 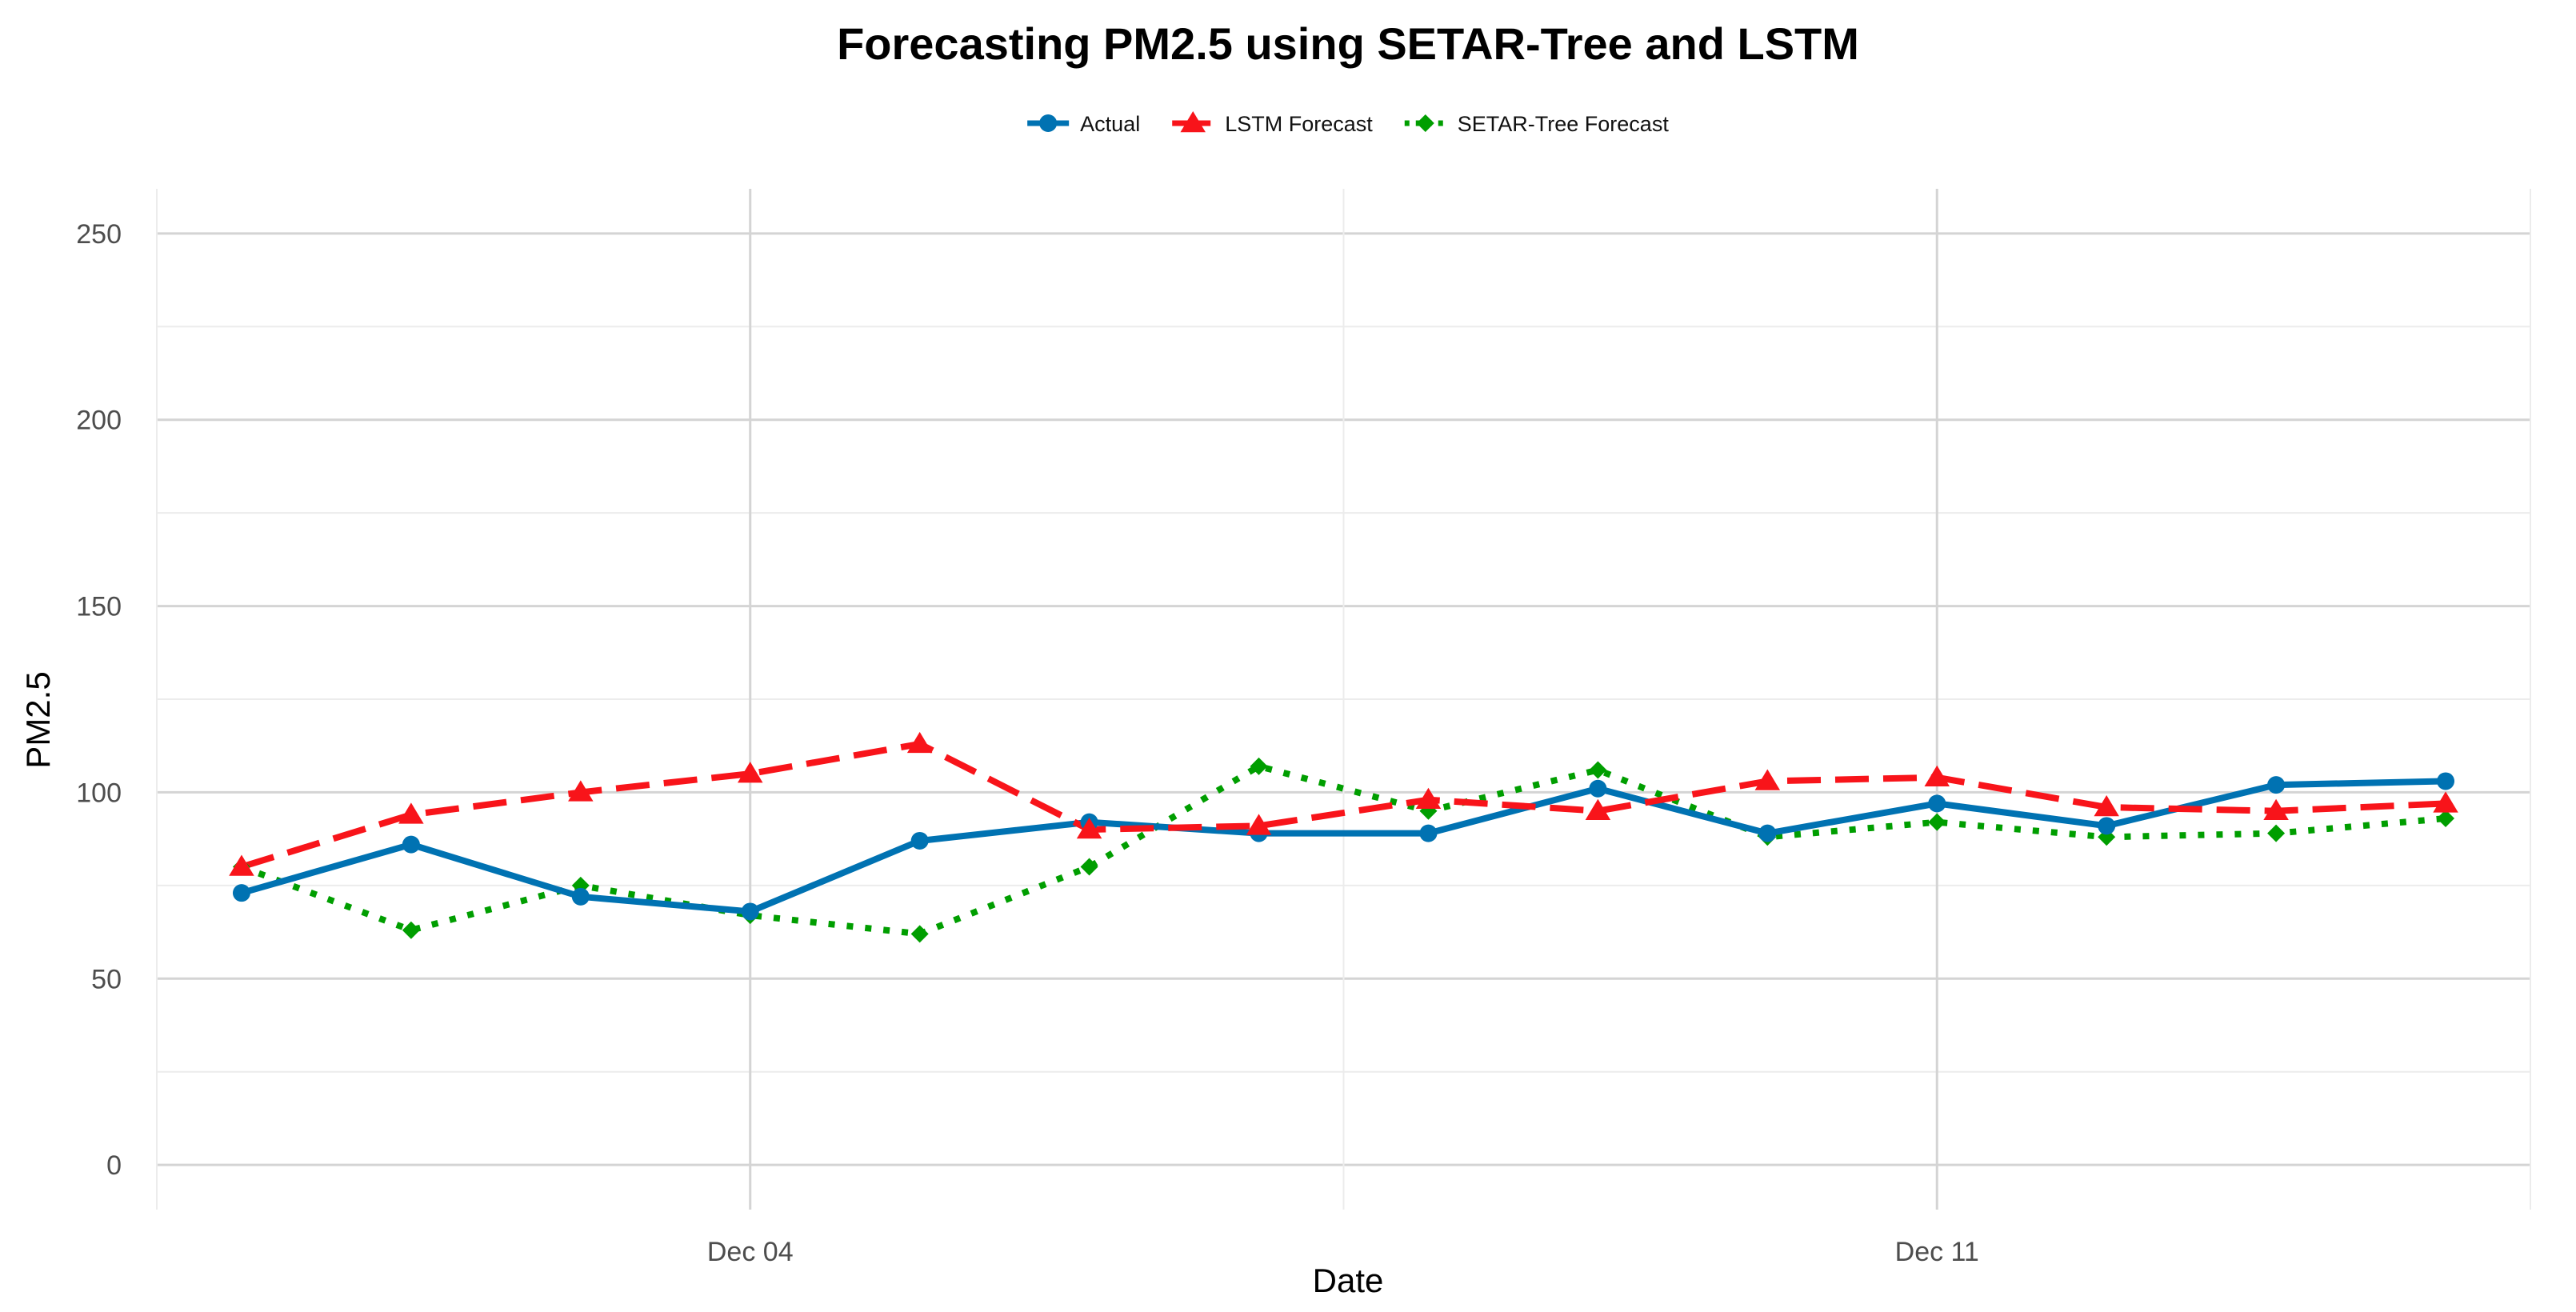 I want to click on legend-label: LSTM Forecast, so click(x=1299, y=124).